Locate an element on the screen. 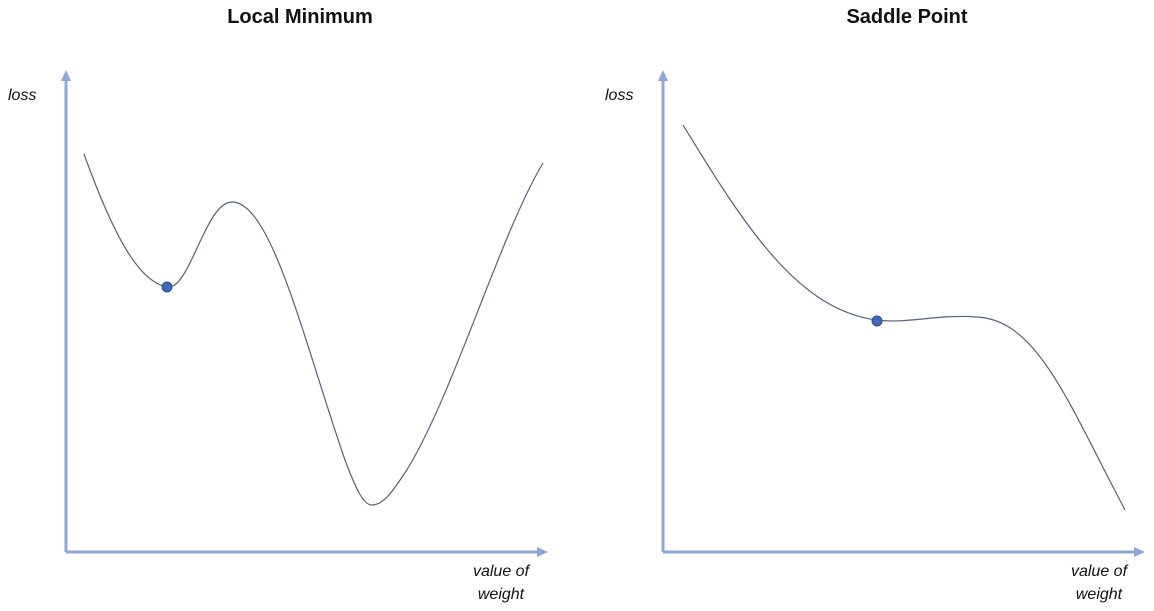 Image resolution: width=1154 pixels, height=611 pixels. local-minimum-x-axis-label-line1: value of is located at coordinates (501, 571).